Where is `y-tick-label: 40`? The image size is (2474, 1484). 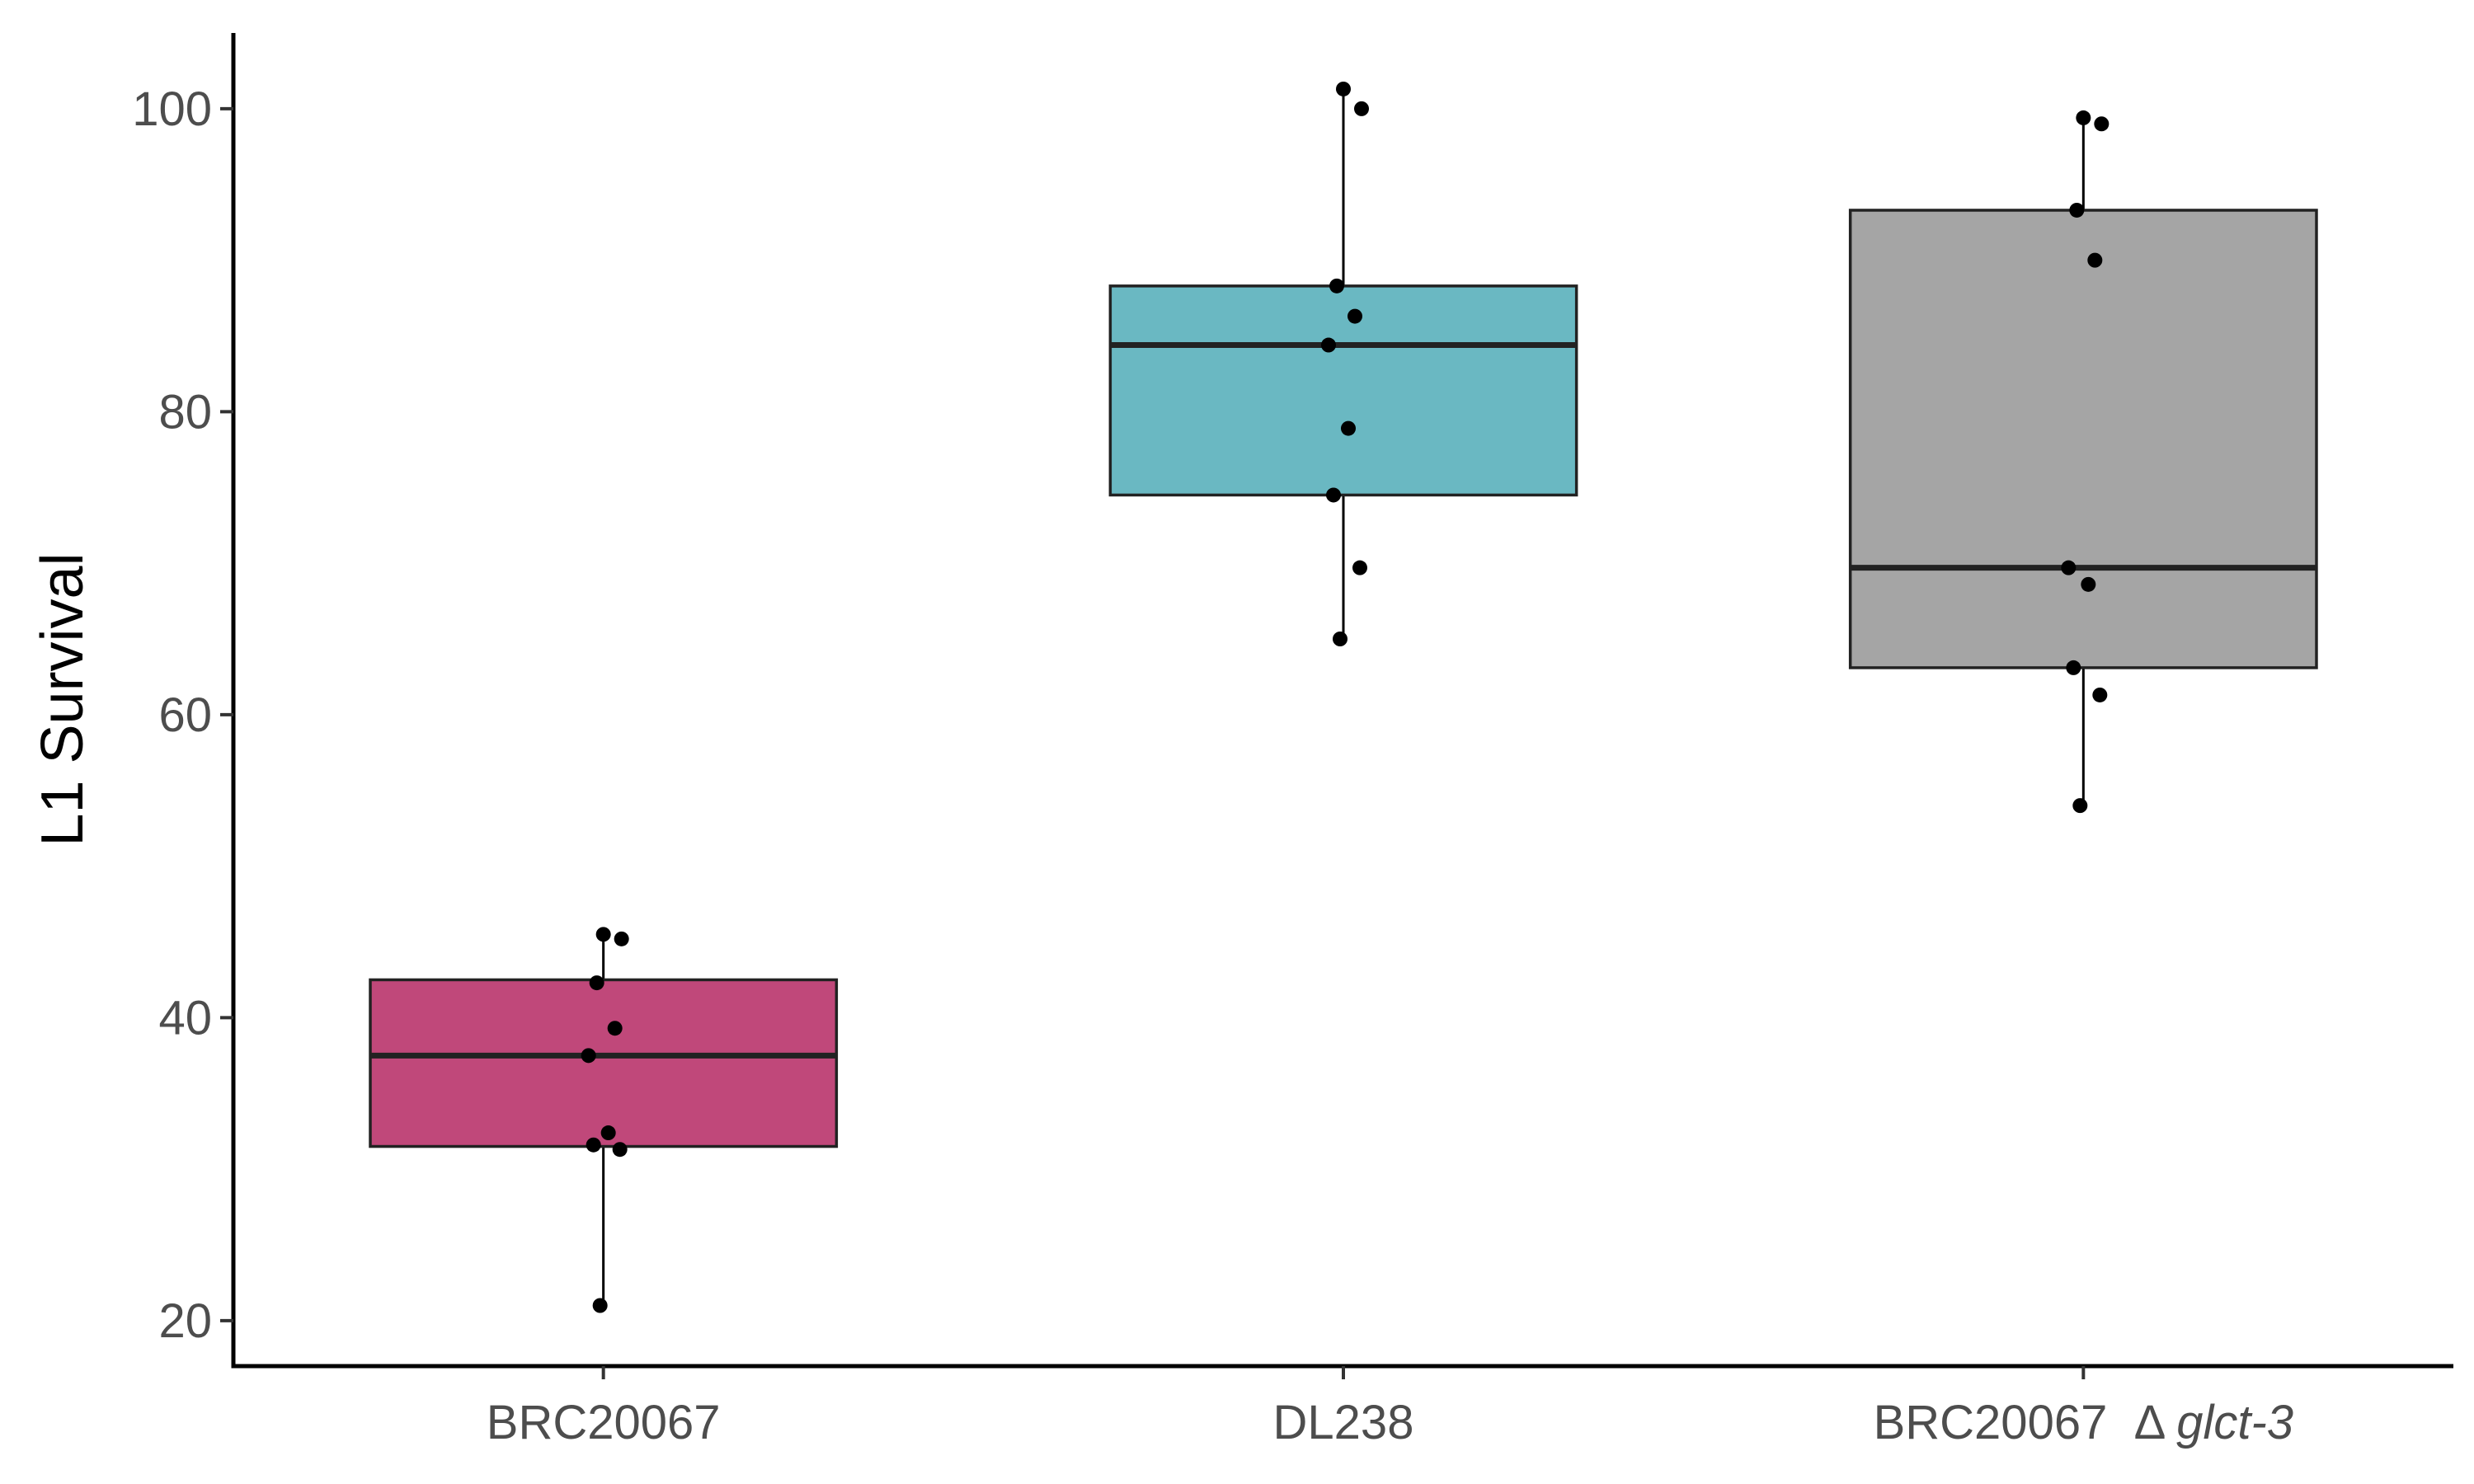
y-tick-label: 40 is located at coordinates (185, 1018).